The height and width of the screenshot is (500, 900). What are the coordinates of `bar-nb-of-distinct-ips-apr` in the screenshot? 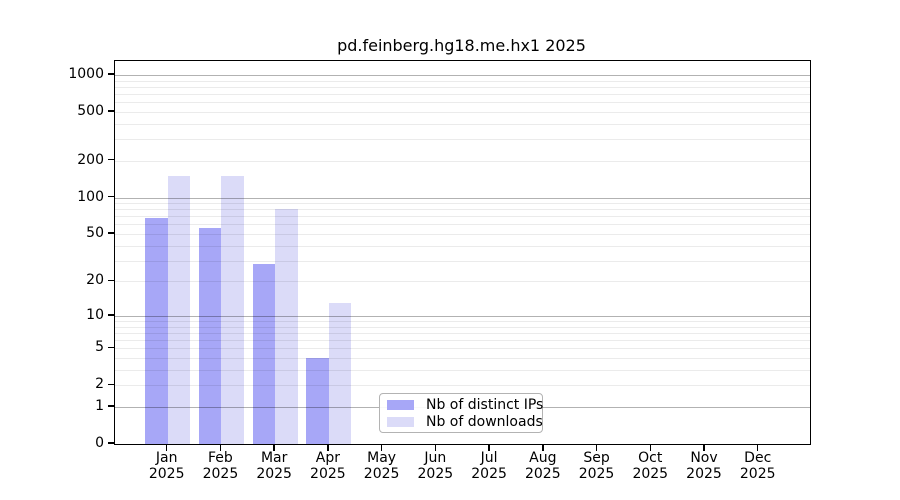 It's located at (317, 401).